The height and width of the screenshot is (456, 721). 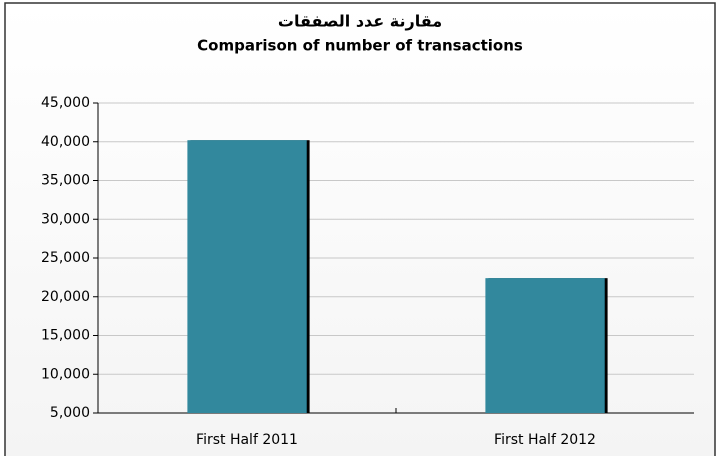 I want to click on y-tick-label: 25,000, so click(x=65, y=258).